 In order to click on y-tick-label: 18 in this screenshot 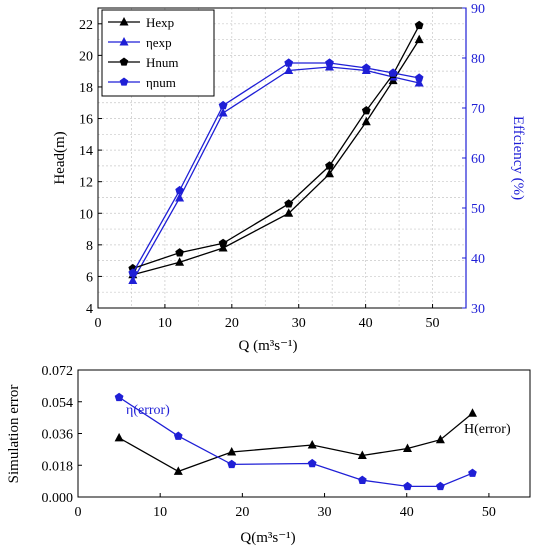, I will do `click(86, 88)`.